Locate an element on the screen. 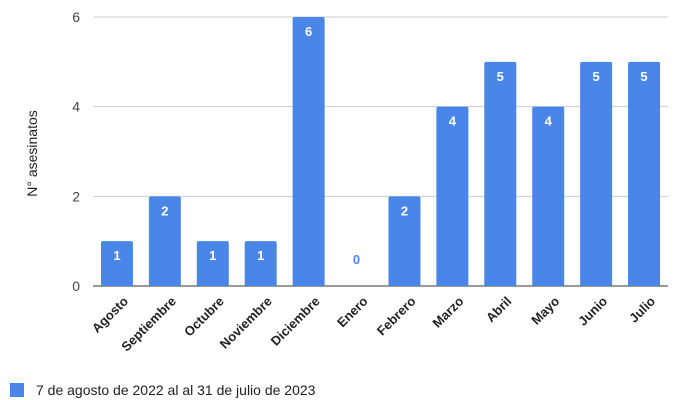  y-tick-label: 2 is located at coordinates (76, 196).